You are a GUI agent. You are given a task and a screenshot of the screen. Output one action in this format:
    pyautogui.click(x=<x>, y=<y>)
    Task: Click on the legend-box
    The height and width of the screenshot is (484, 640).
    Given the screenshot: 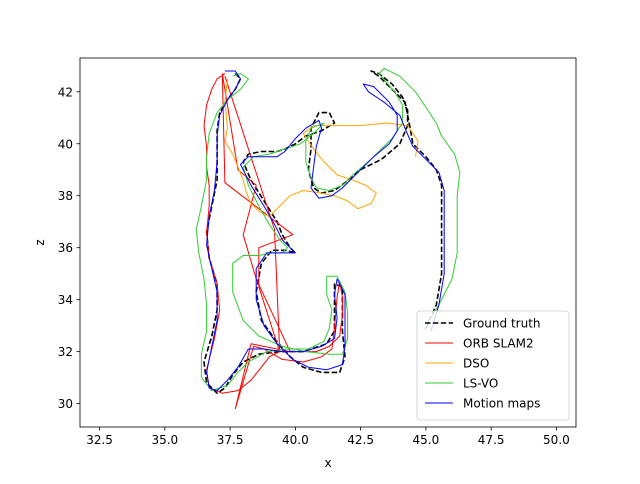 What is the action you would take?
    pyautogui.click(x=493, y=365)
    